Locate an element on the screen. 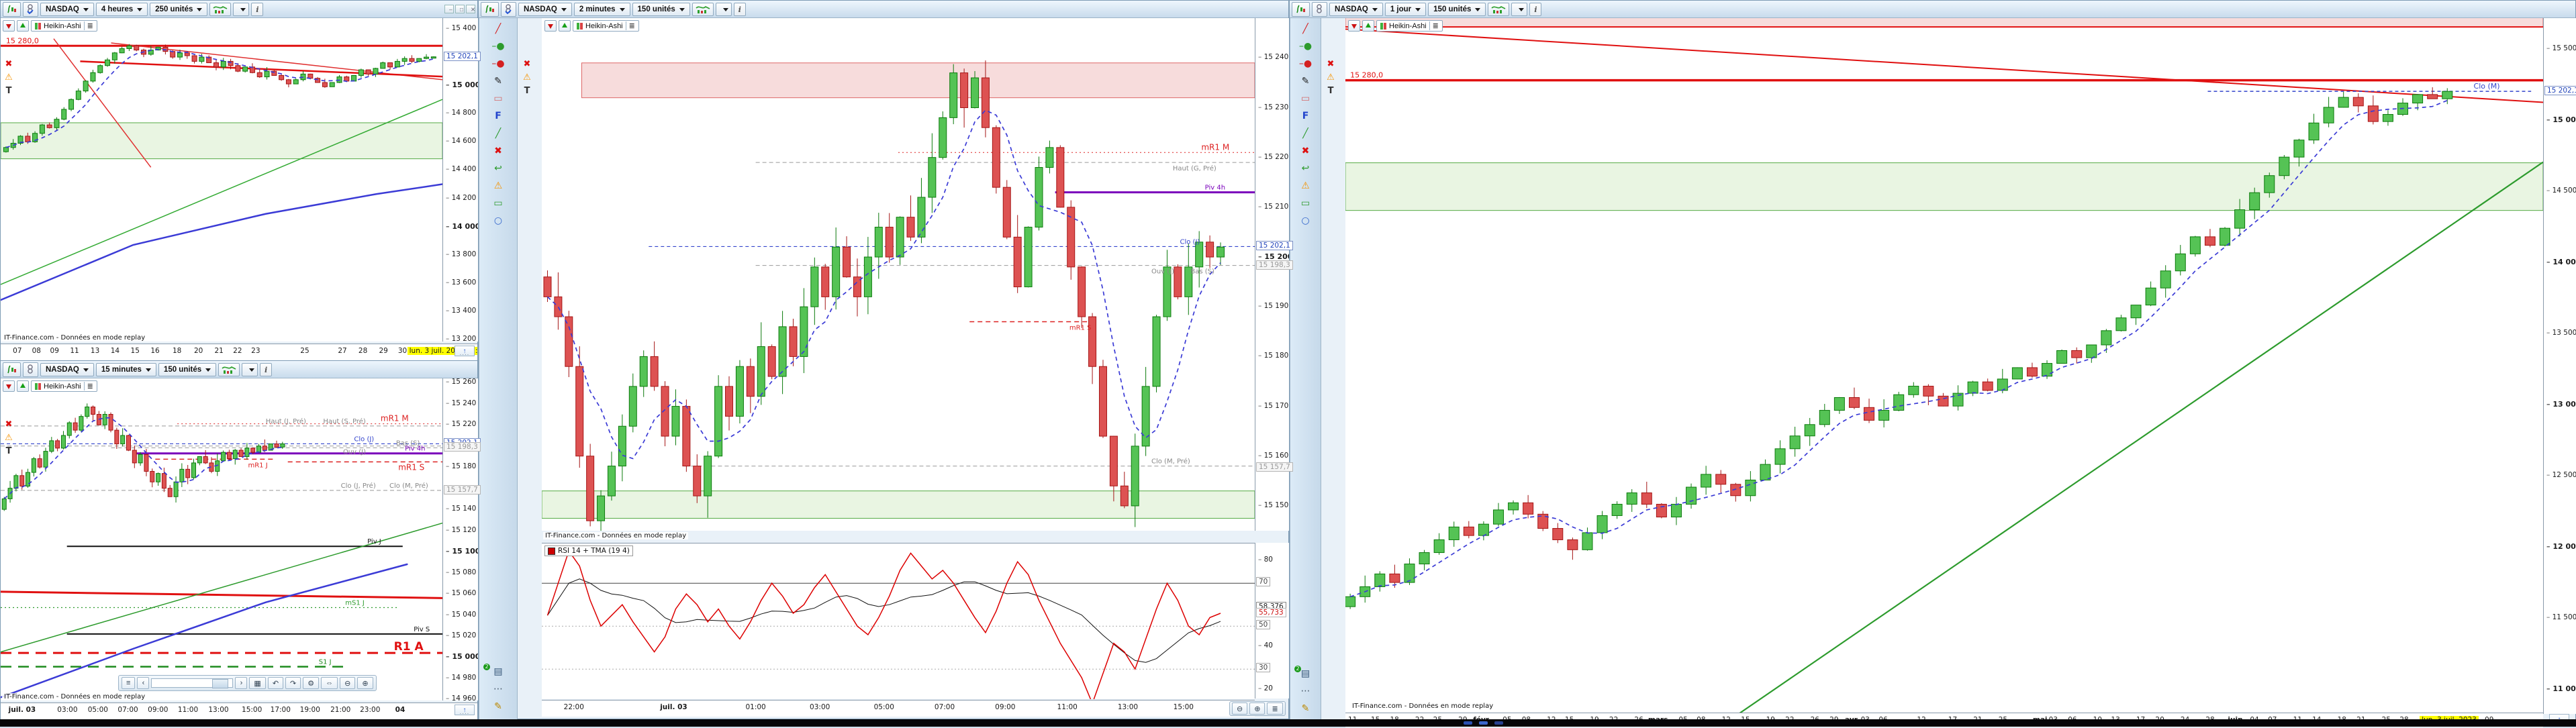 The image size is (2576, 728). candlestick-plot: 15 280,0 is located at coordinates (222, 180).